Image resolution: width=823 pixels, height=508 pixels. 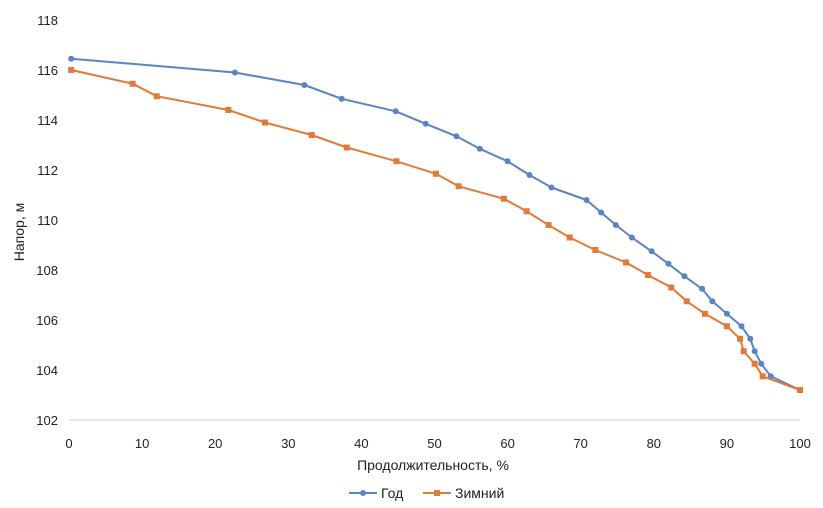 What do you see at coordinates (47, 20) in the screenshot?
I see `y-tick-label: 118` at bounding box center [47, 20].